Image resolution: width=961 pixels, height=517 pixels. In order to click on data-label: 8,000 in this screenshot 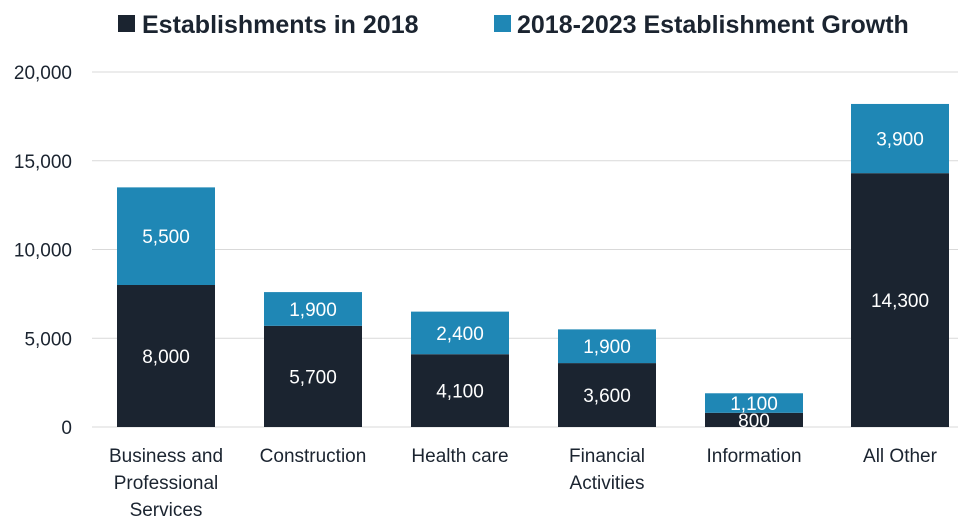, I will do `click(166, 357)`.